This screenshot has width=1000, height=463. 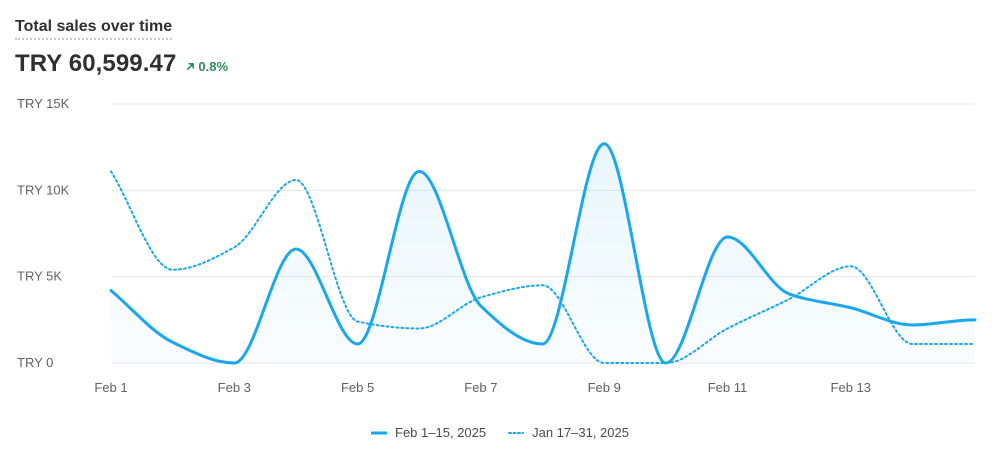 What do you see at coordinates (480, 387) in the screenshot?
I see `x-tick-label: Feb 7` at bounding box center [480, 387].